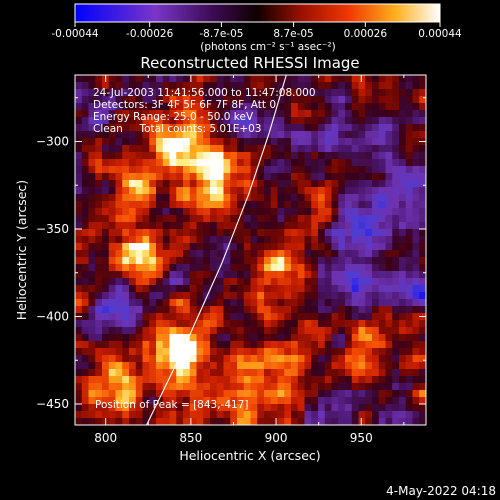 The image size is (500, 500). I want to click on annotation-peak-position: Position of Peak = [843,-417], so click(172, 405).